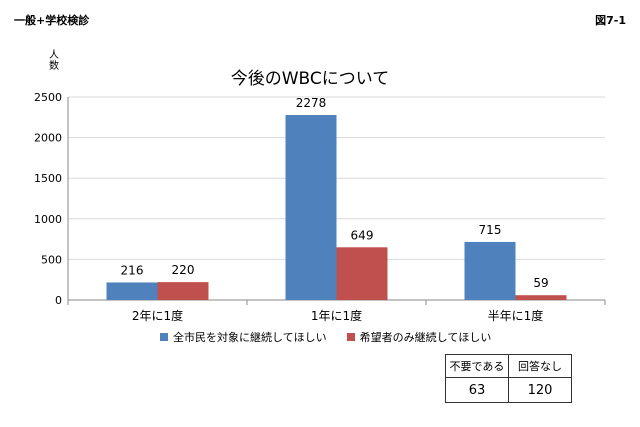 Image resolution: width=640 pixels, height=427 pixels. I want to click on y-tick-label: 2500, so click(48, 97).